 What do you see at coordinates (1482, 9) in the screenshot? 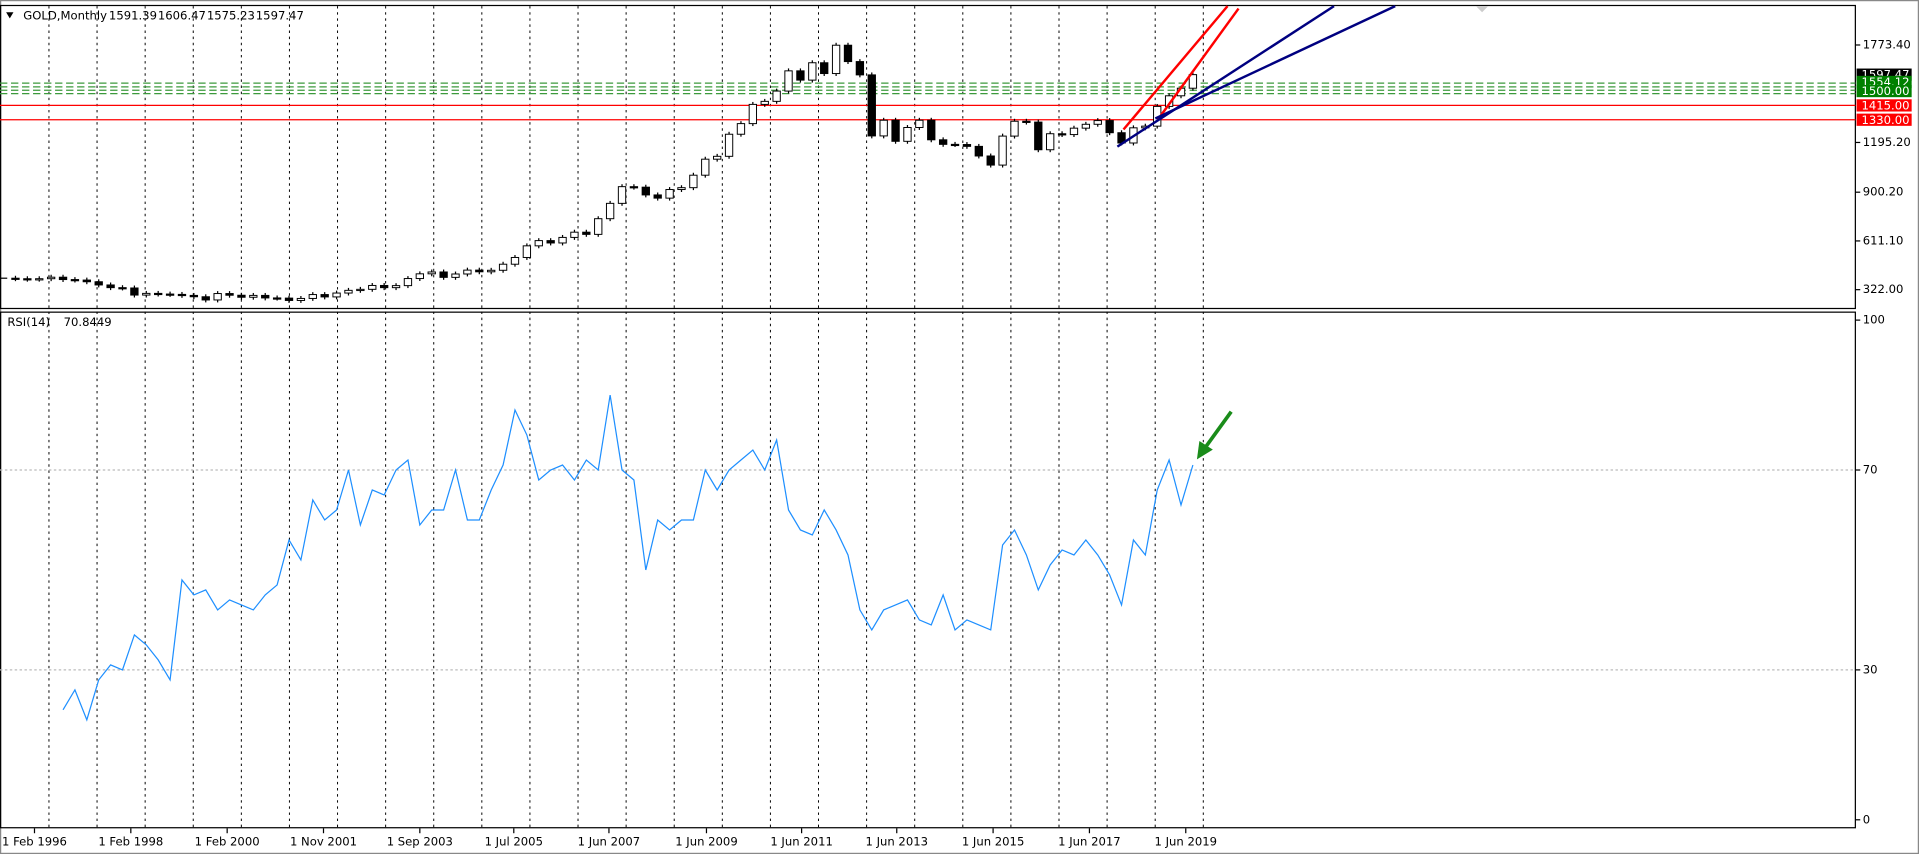
I see `shift-marker` at bounding box center [1482, 9].